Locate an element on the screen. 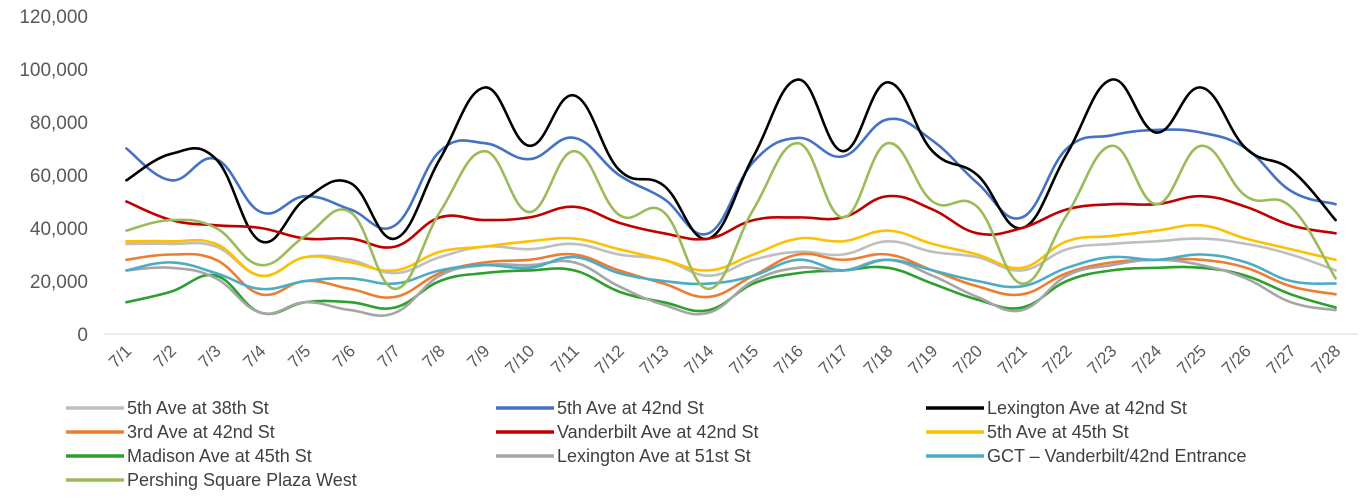 Image resolution: width=1363 pixels, height=502 pixels. x-tick-label: 7/25 is located at coordinates (1191, 359).